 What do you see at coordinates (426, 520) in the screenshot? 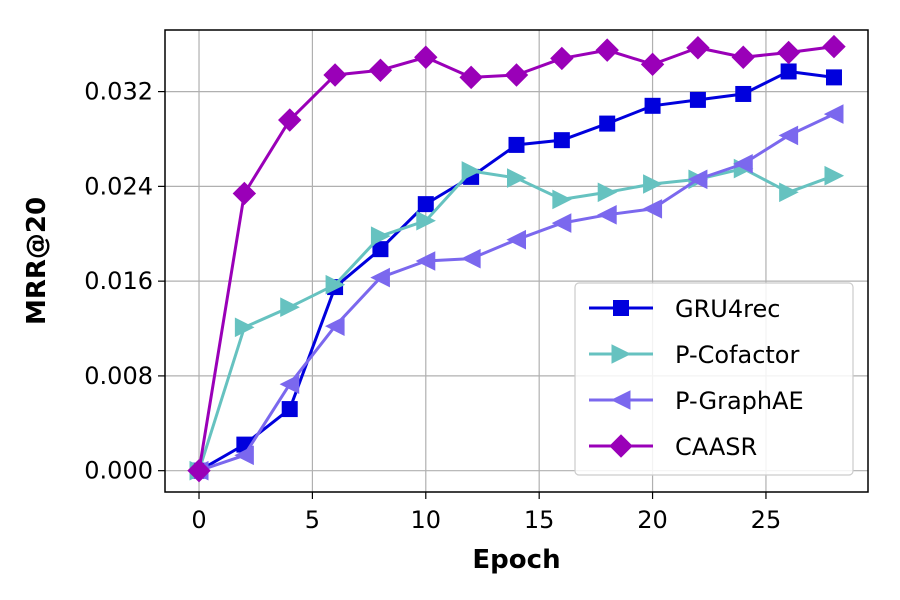
I see `x-tick-label: 10` at bounding box center [426, 520].